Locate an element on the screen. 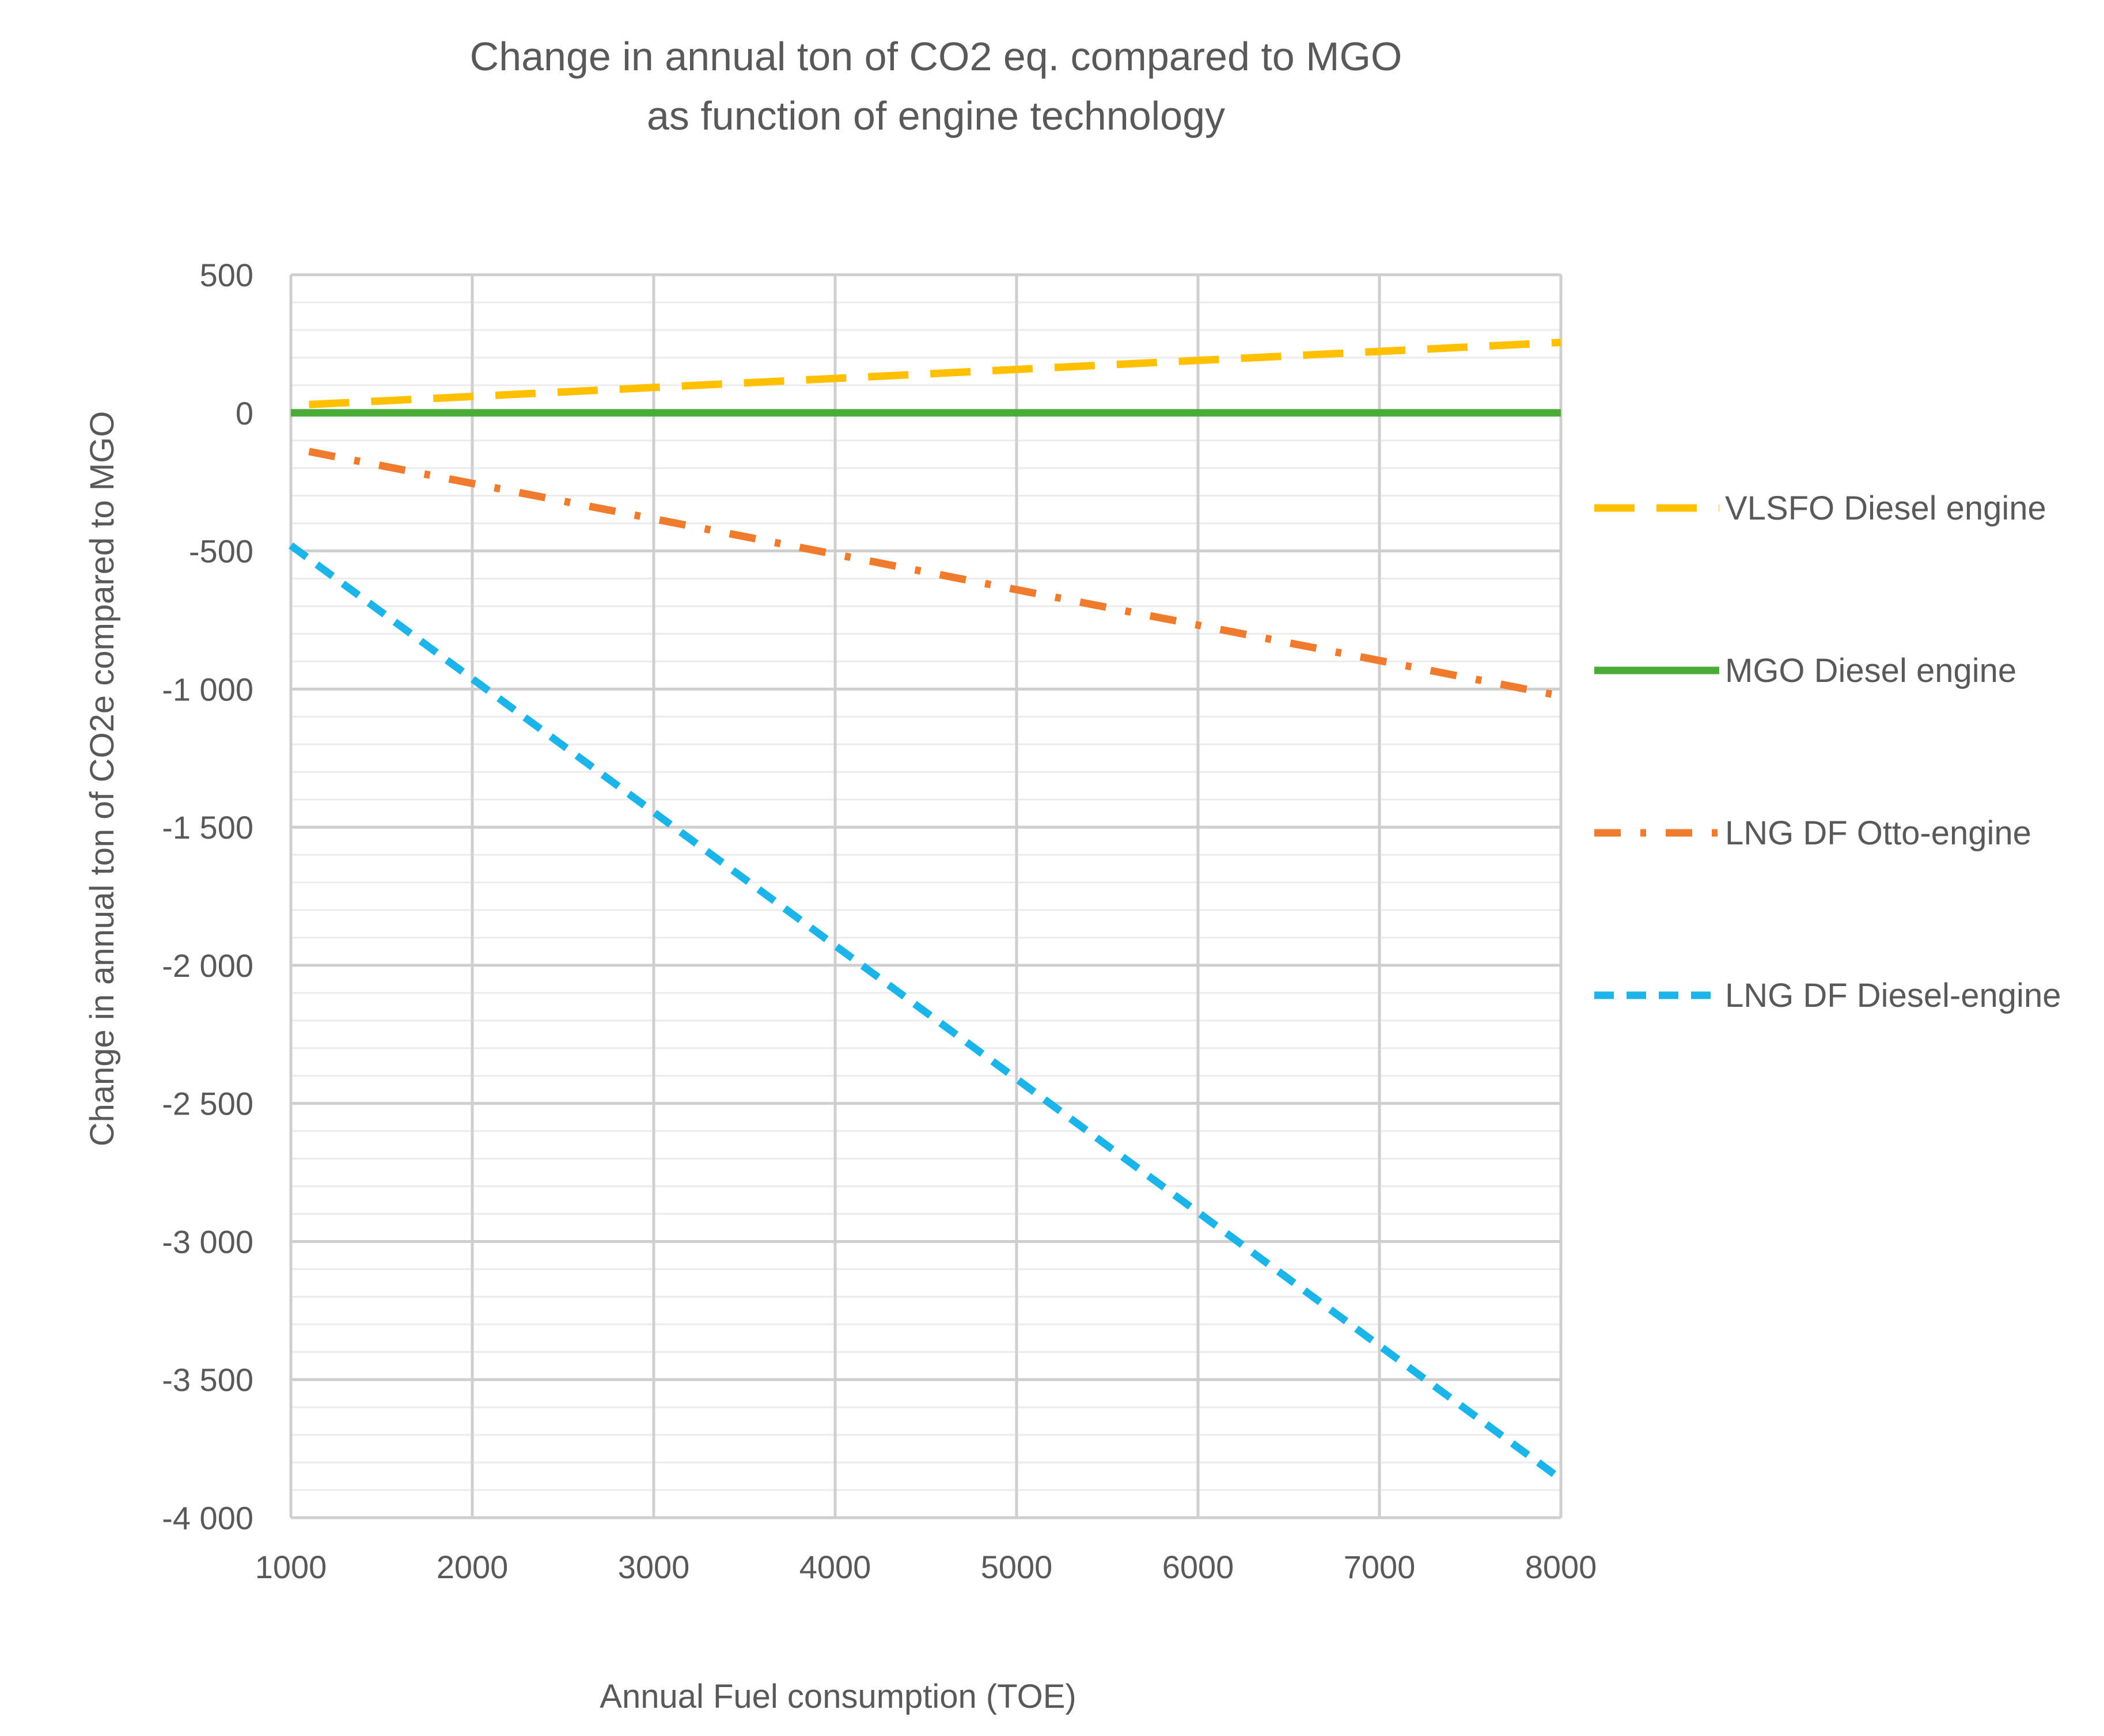  legend-label: LNG DF Diesel-engine is located at coordinates (1893, 995).